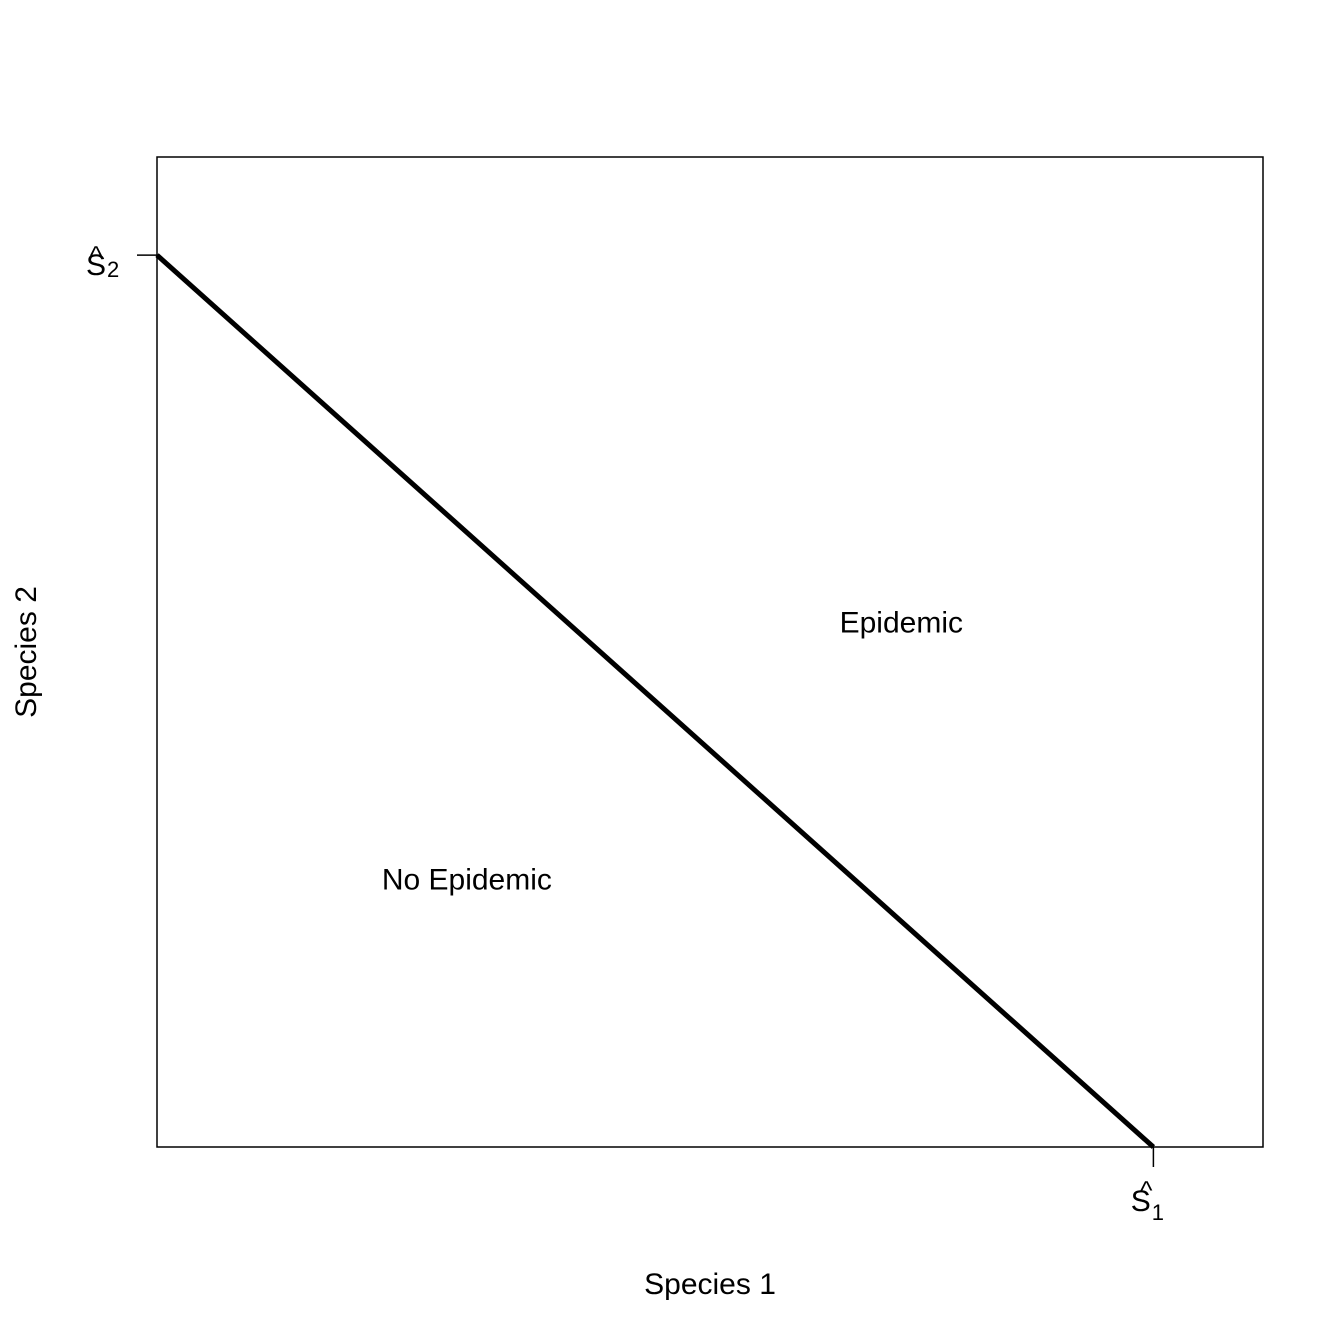 The height and width of the screenshot is (1344, 1344). I want to click on annotations: Epidemic No Epidemic, so click(672, 752).